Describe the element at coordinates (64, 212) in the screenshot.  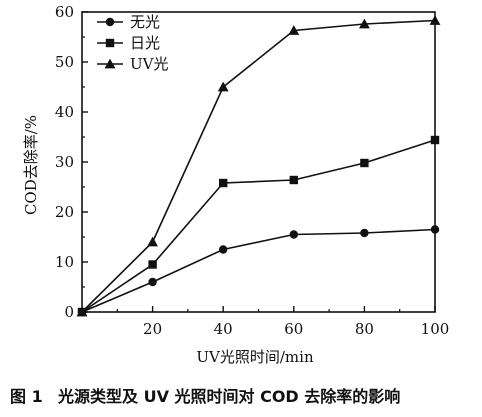
I see `y-tick-label-20: 20` at that location.